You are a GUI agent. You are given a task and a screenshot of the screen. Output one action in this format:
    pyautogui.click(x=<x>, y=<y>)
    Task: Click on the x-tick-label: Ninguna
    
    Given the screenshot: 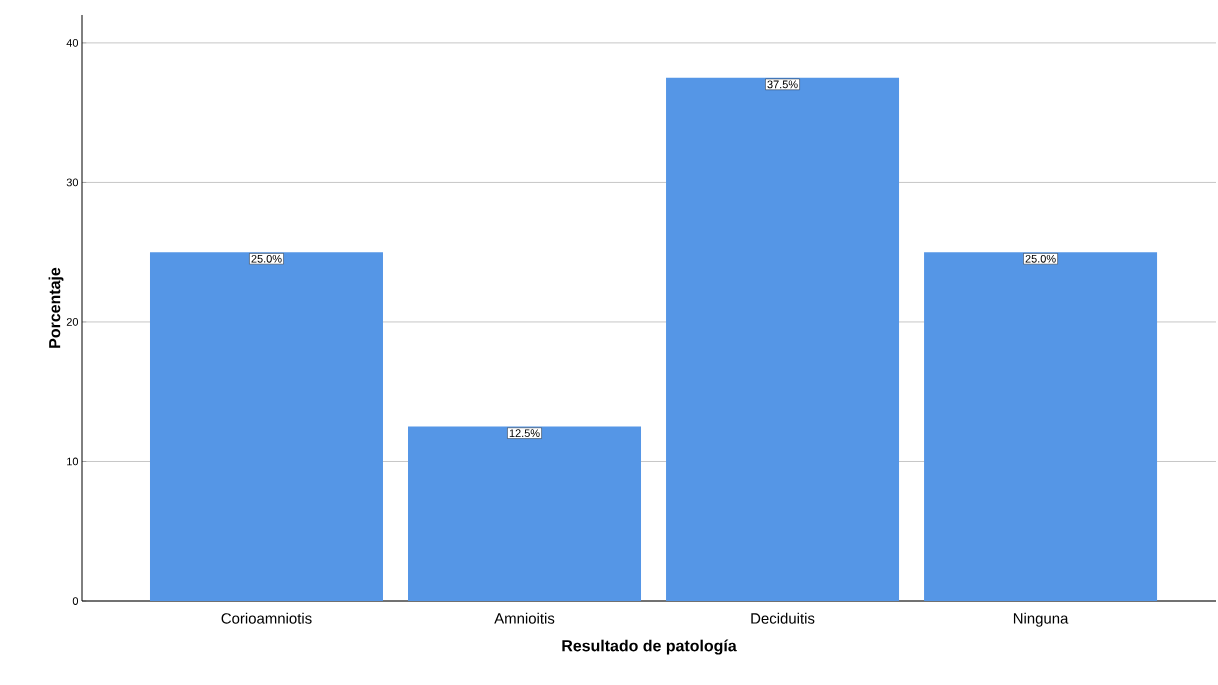 What is the action you would take?
    pyautogui.click(x=1041, y=619)
    